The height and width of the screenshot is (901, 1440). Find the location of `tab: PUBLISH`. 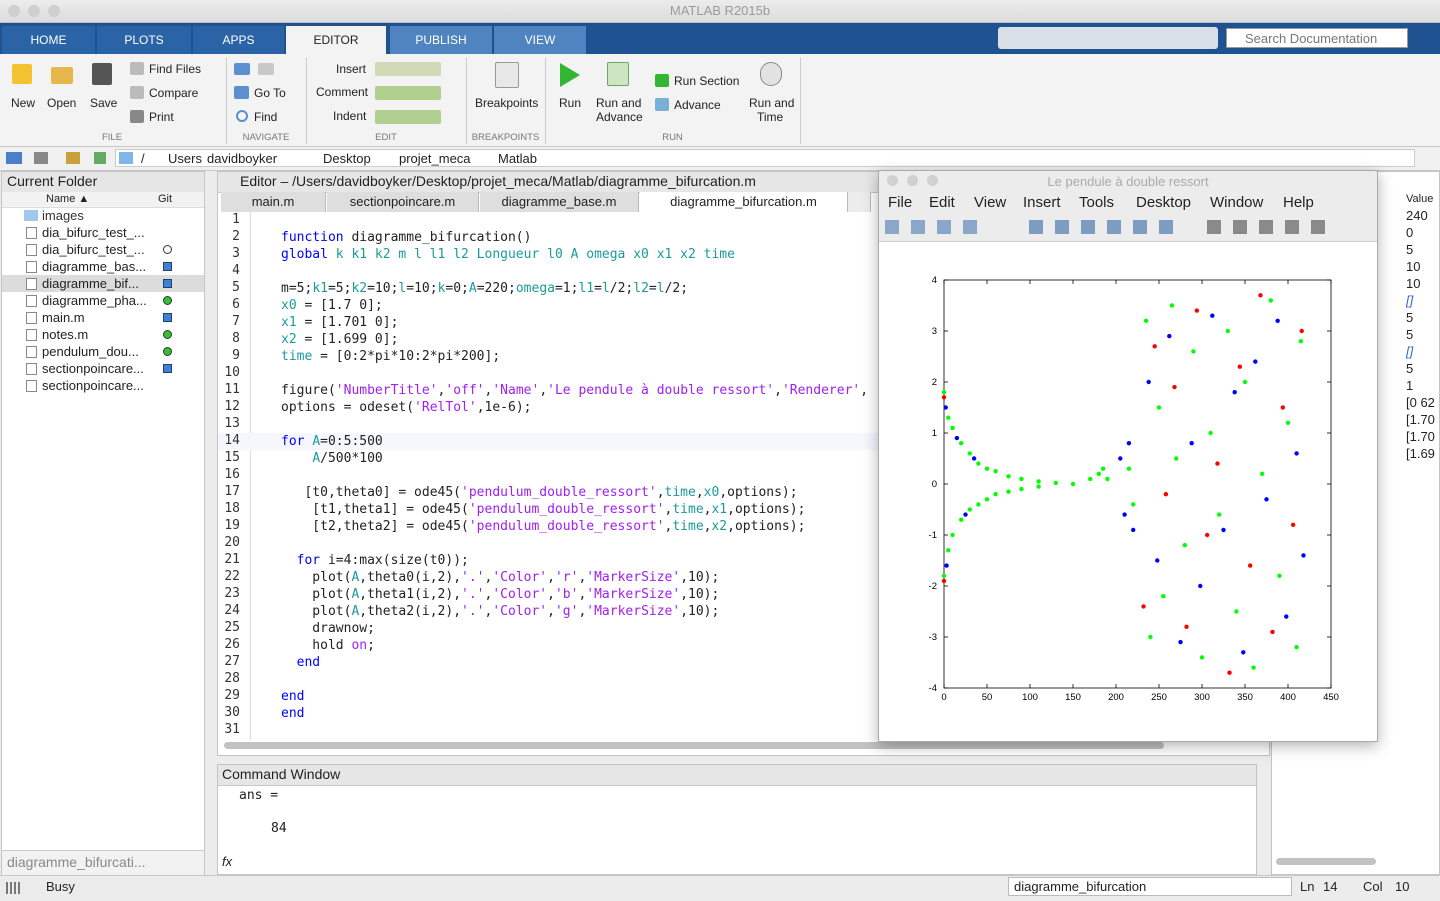

tab: PUBLISH is located at coordinates (441, 40).